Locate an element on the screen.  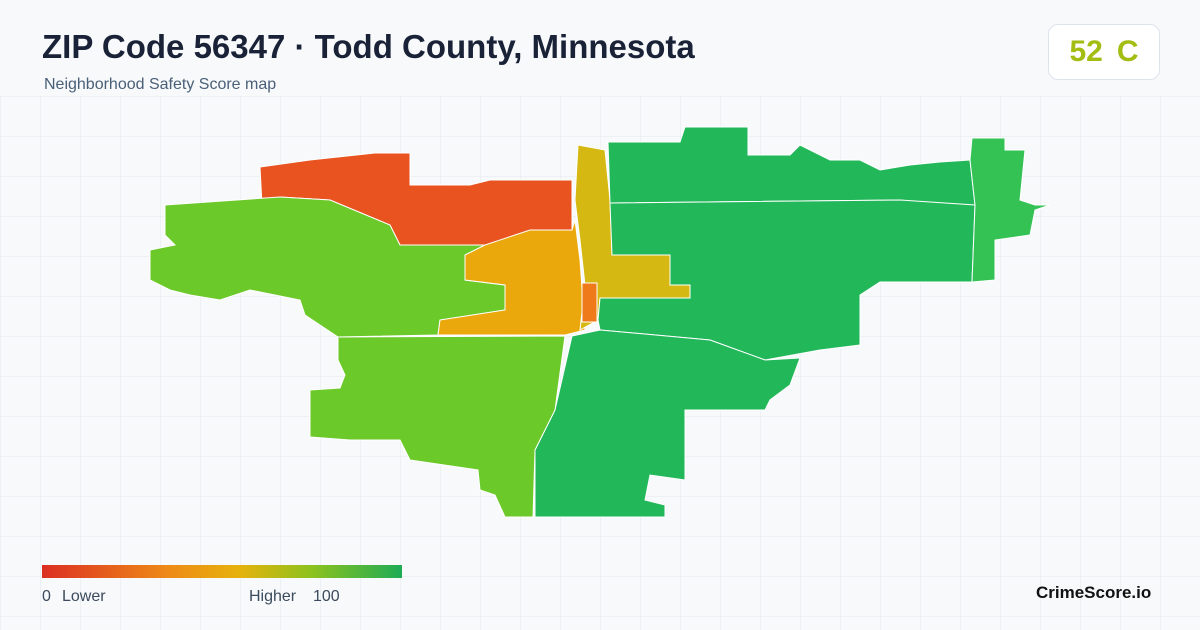
subtitle: Neighborhood Safety Score map is located at coordinates (160, 84).